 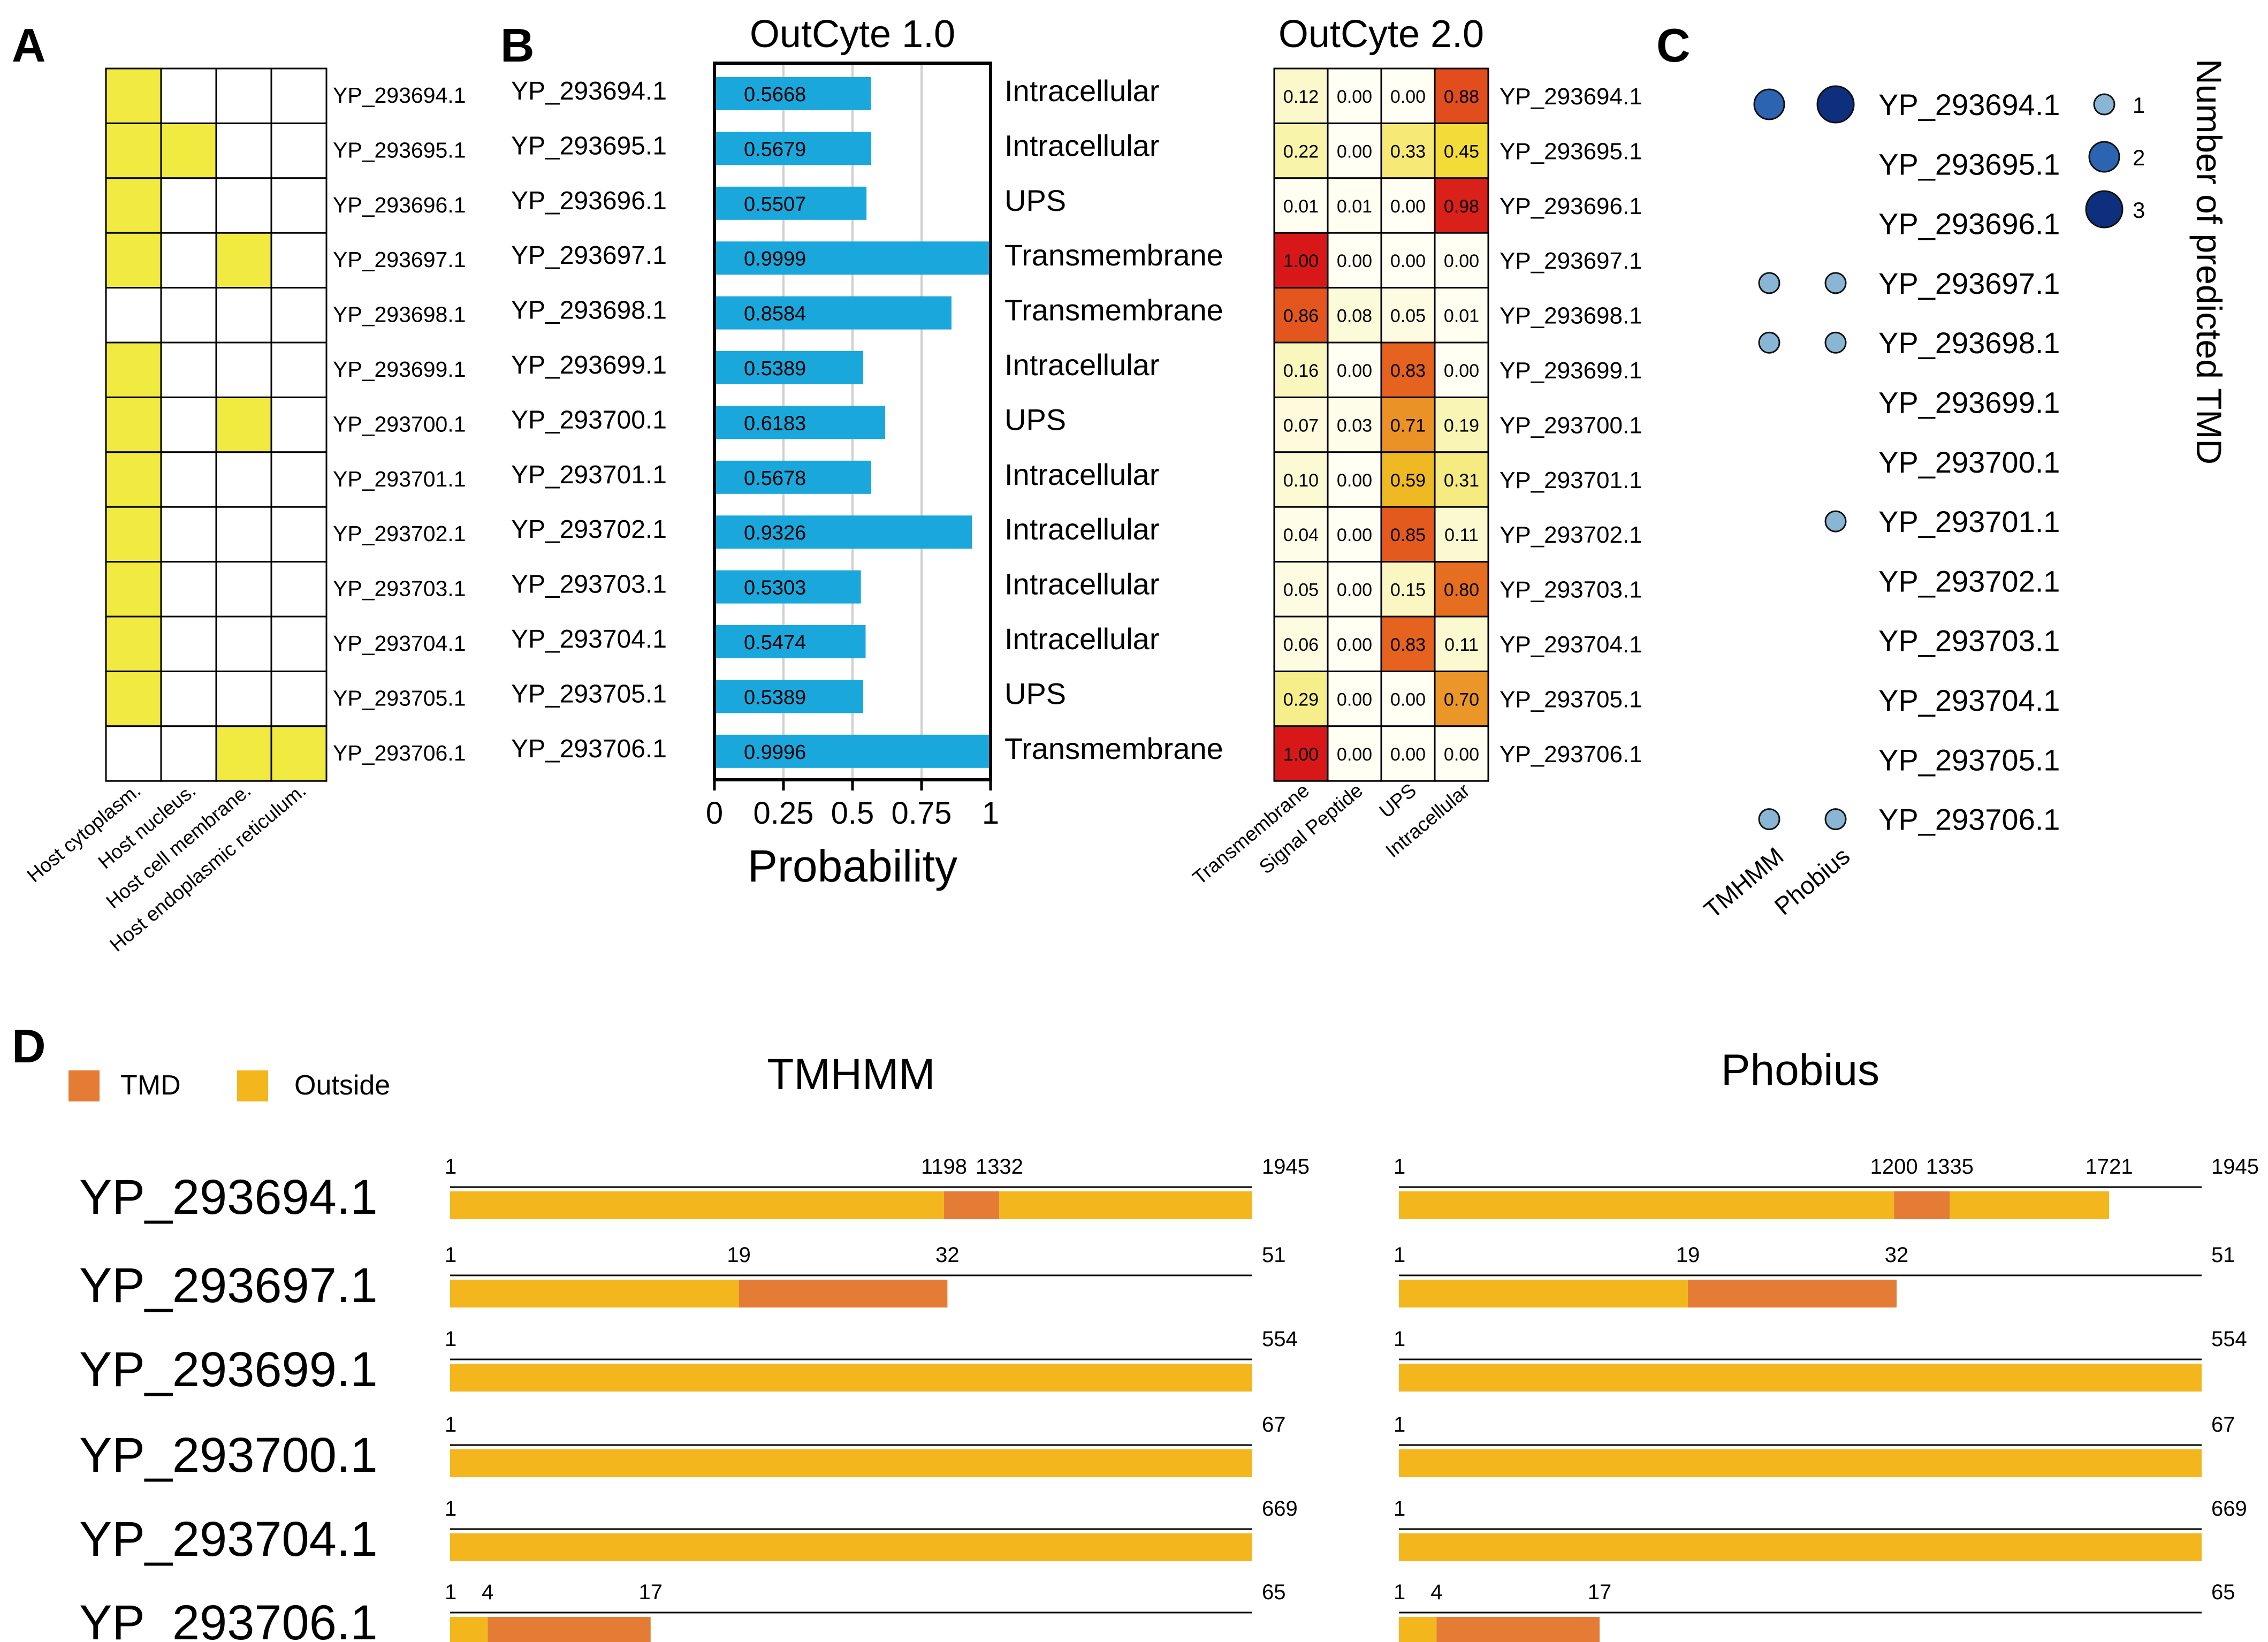 I want to click on row-label: YP_293705.1, so click(x=399, y=698).